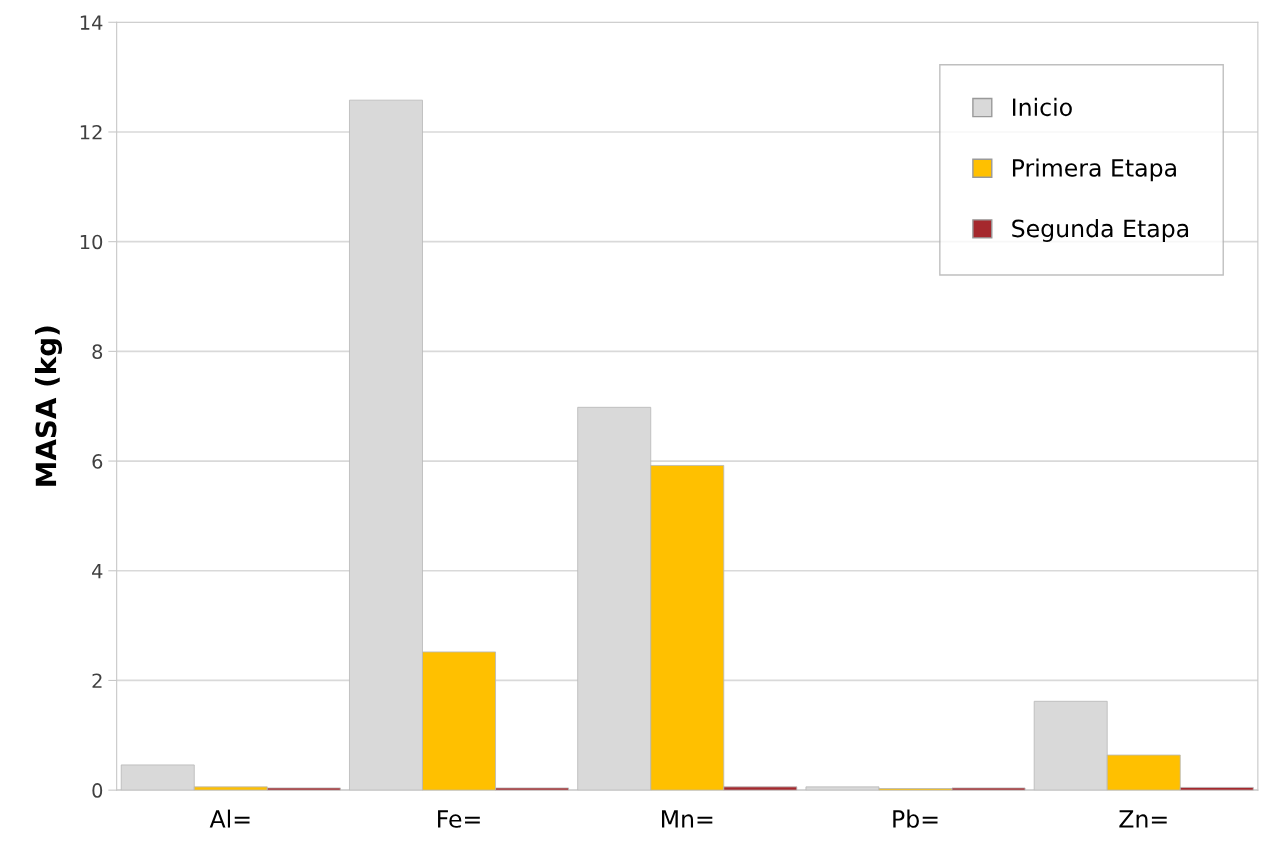  I want to click on x-tick-label: Mn=, so click(687, 819).